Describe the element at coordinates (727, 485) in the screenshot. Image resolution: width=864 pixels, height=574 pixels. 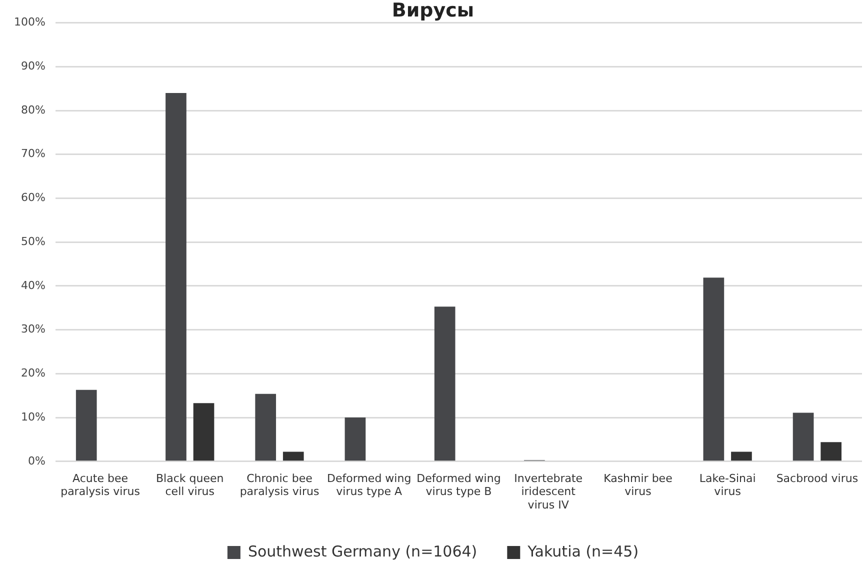
I see `x-tick-label: Lake-Sinai virus` at that location.